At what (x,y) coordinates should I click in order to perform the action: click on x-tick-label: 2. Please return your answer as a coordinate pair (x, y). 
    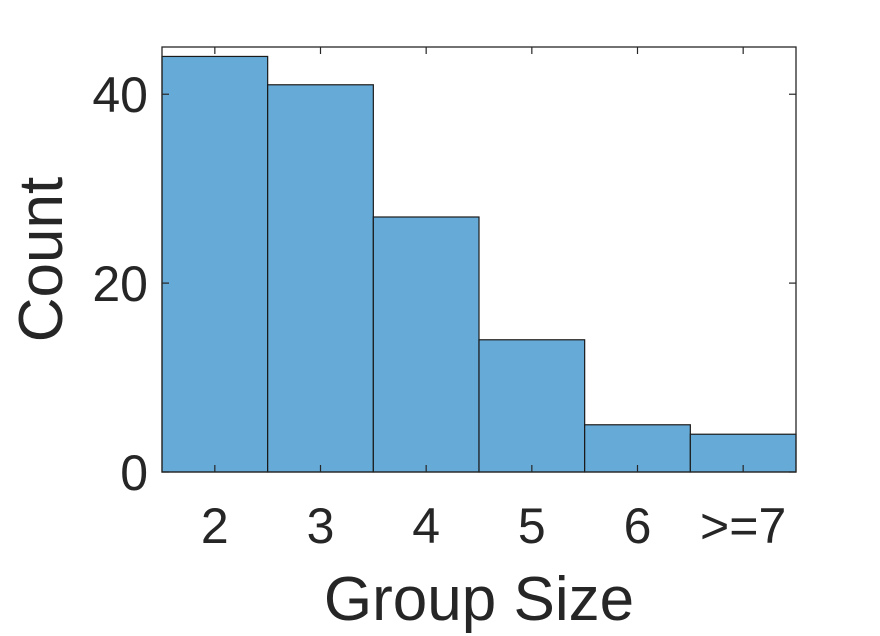
    Looking at the image, I should click on (215, 526).